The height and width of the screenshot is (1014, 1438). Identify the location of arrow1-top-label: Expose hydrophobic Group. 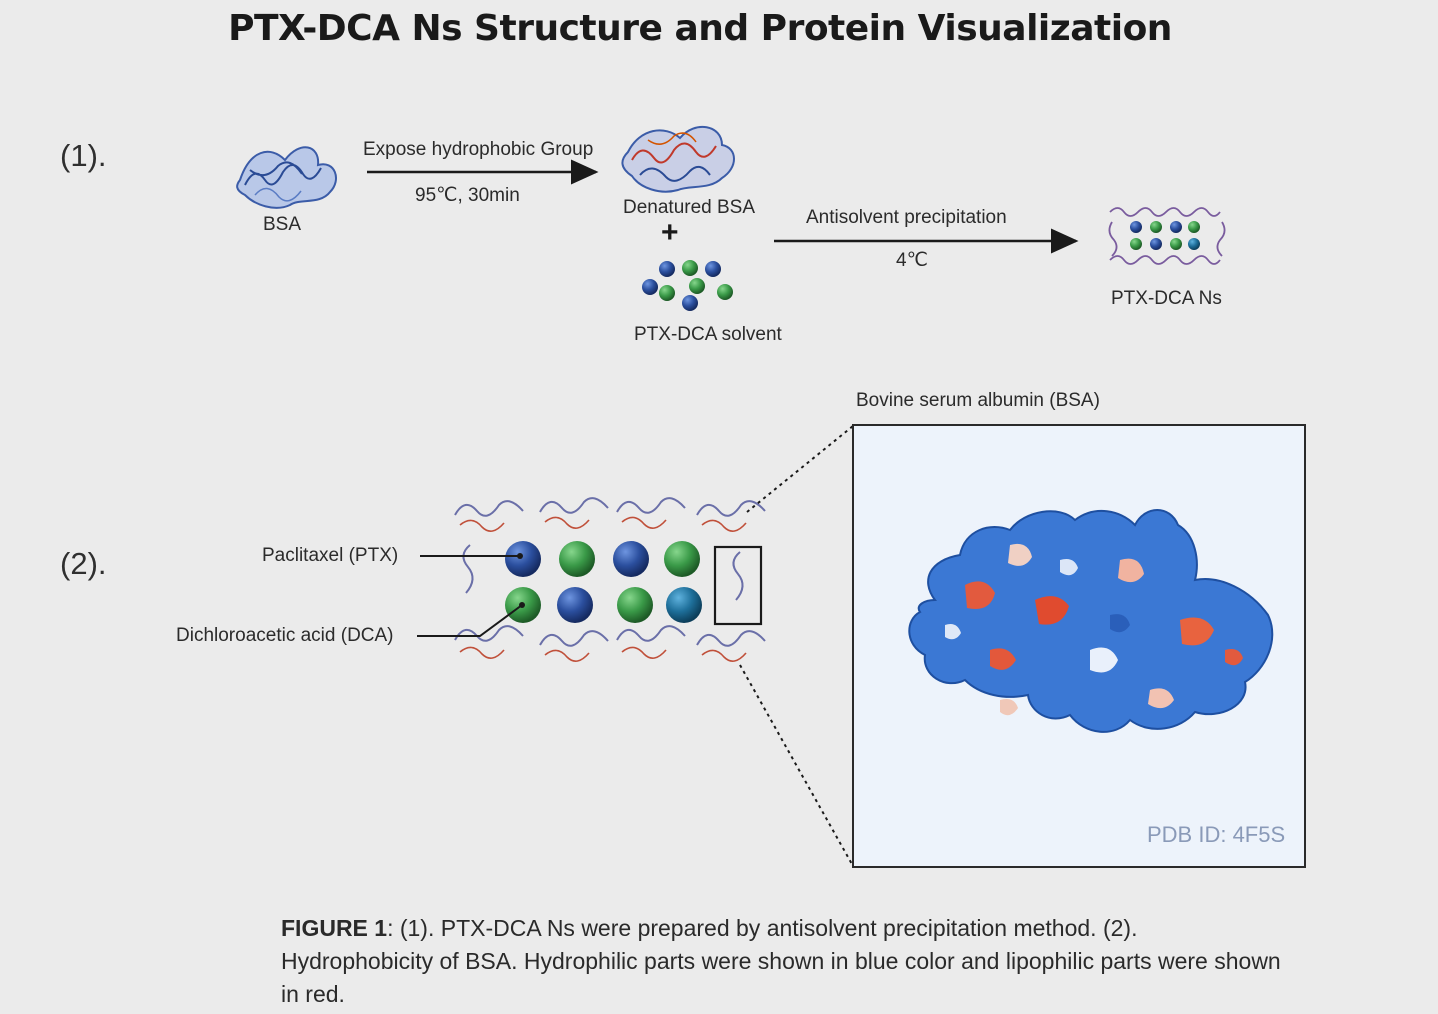
(478, 149).